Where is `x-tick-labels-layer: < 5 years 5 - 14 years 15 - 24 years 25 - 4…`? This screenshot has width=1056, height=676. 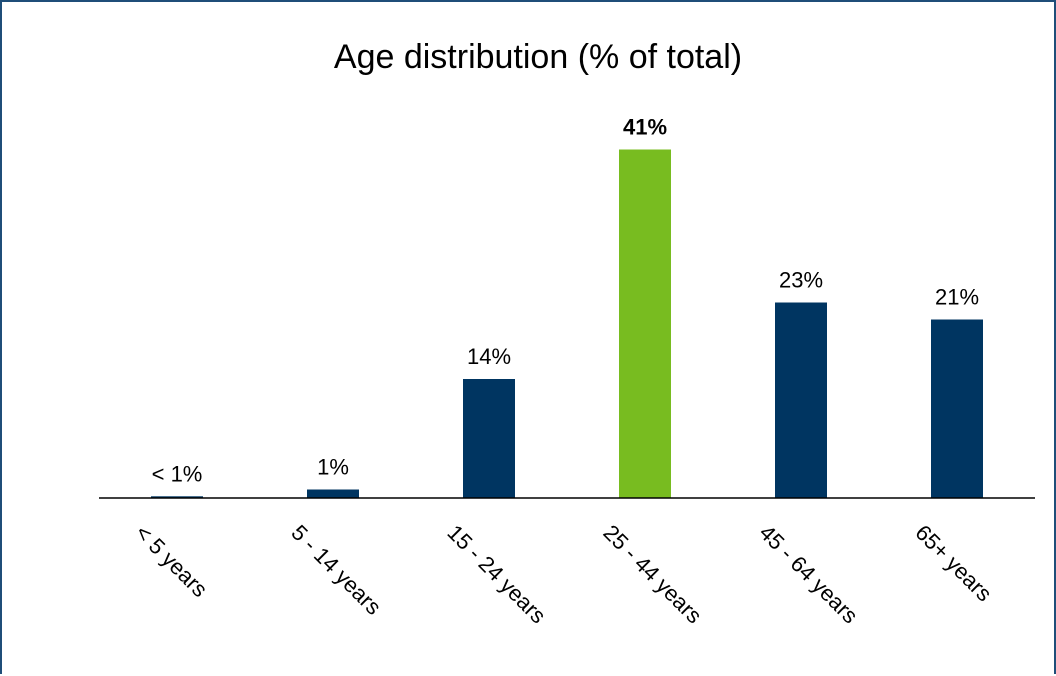 x-tick-labels-layer: < 5 years 5 - 14 years 15 - 24 years 25 - 4… is located at coordinates (563, 574).